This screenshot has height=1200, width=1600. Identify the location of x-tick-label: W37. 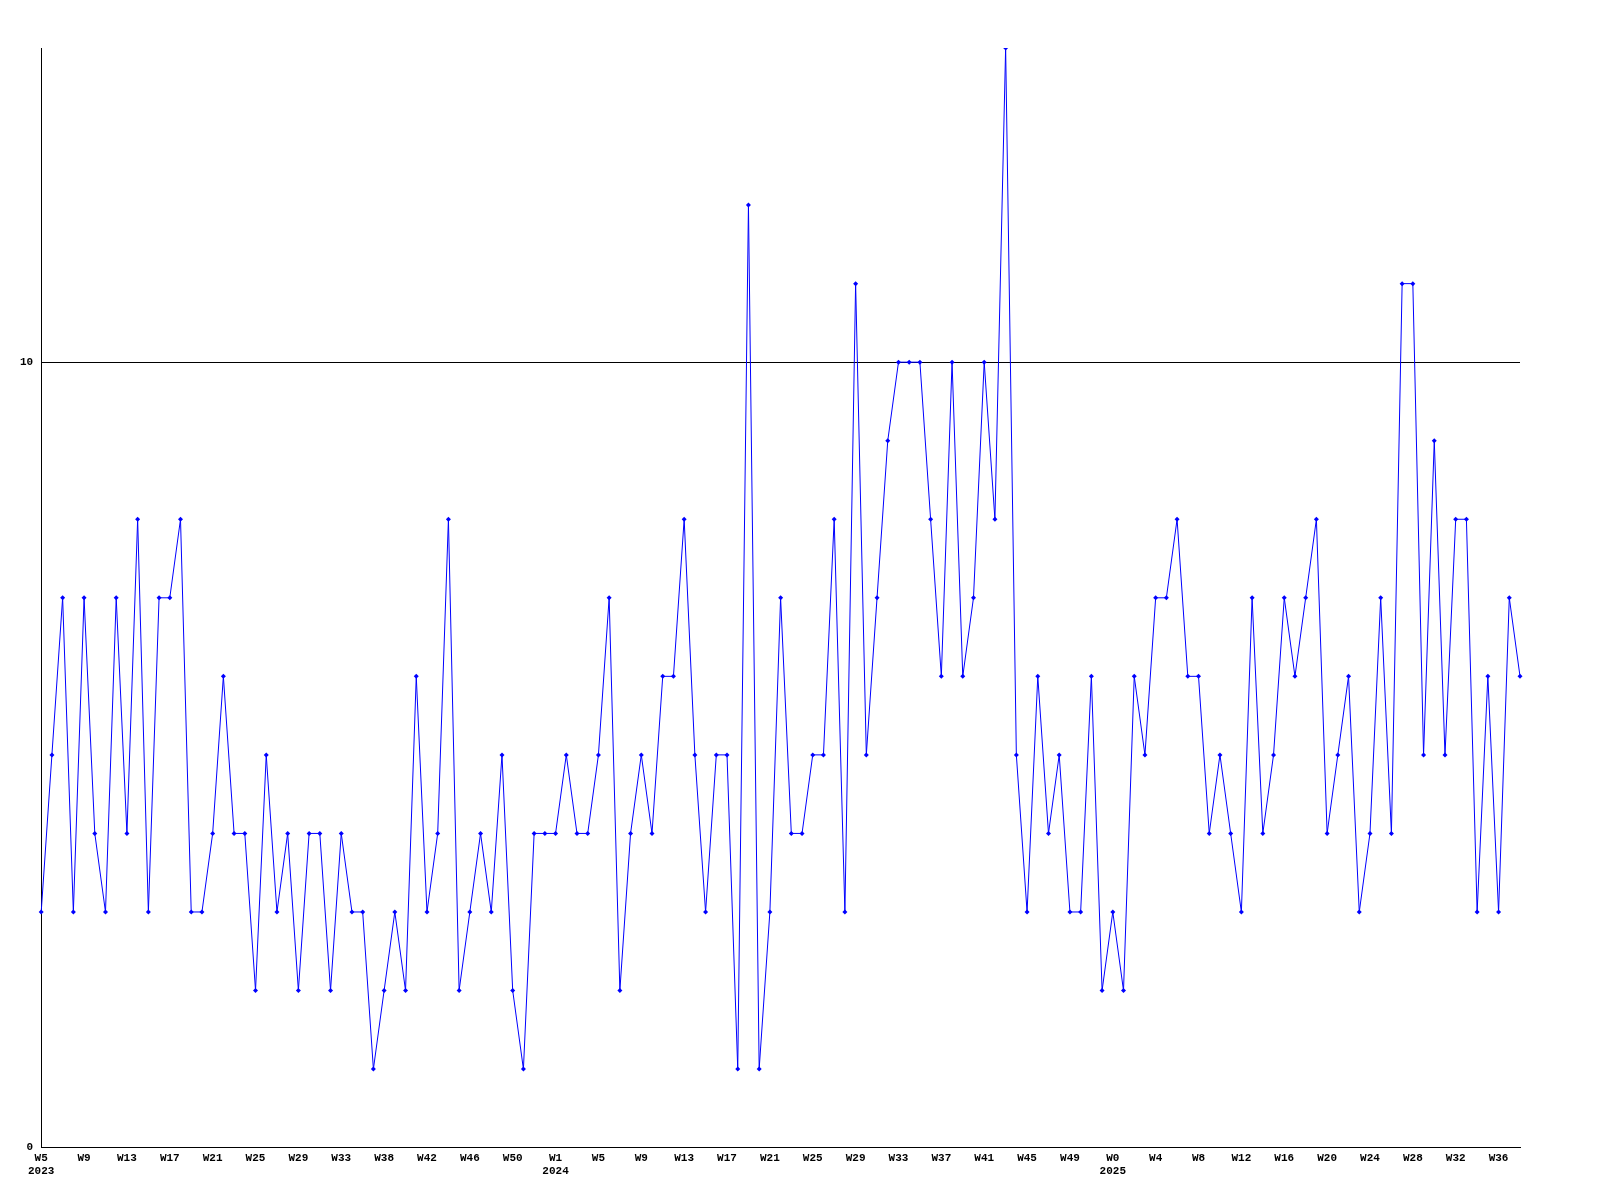
(941, 1157).